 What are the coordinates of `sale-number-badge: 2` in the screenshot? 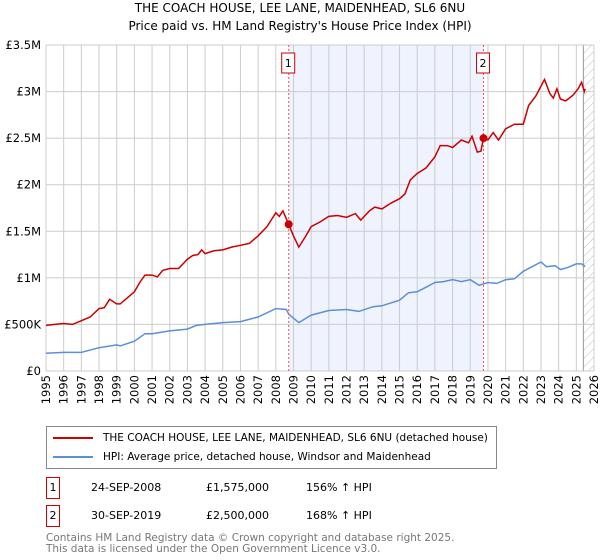 It's located at (53, 516).